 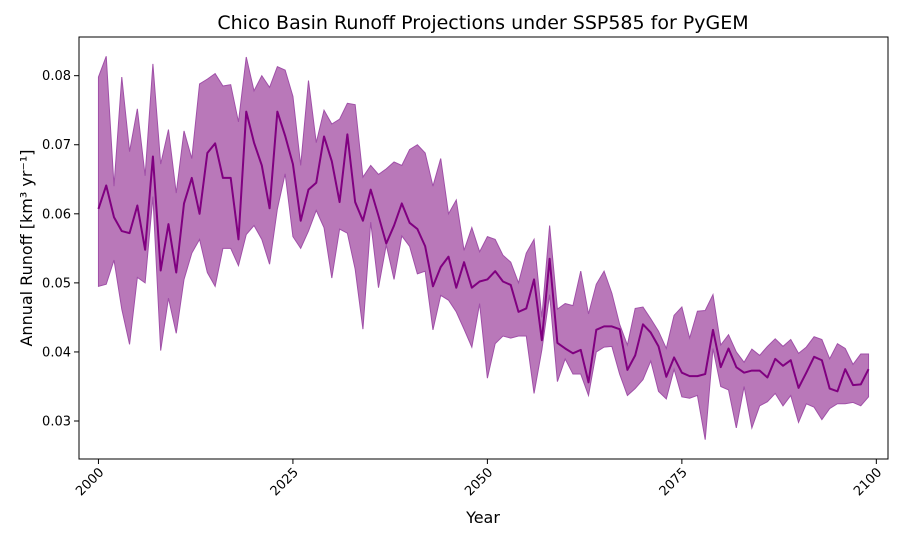 I want to click on x-tick-label: 2025, so click(x=285, y=482).